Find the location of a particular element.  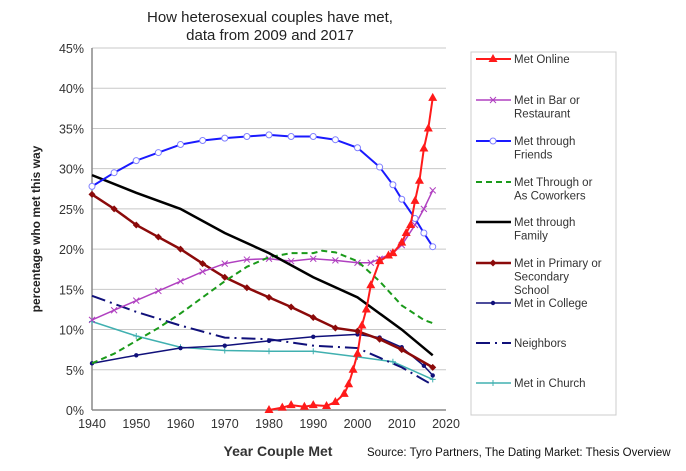

y-tick-label: 0% is located at coordinates (75, 411).